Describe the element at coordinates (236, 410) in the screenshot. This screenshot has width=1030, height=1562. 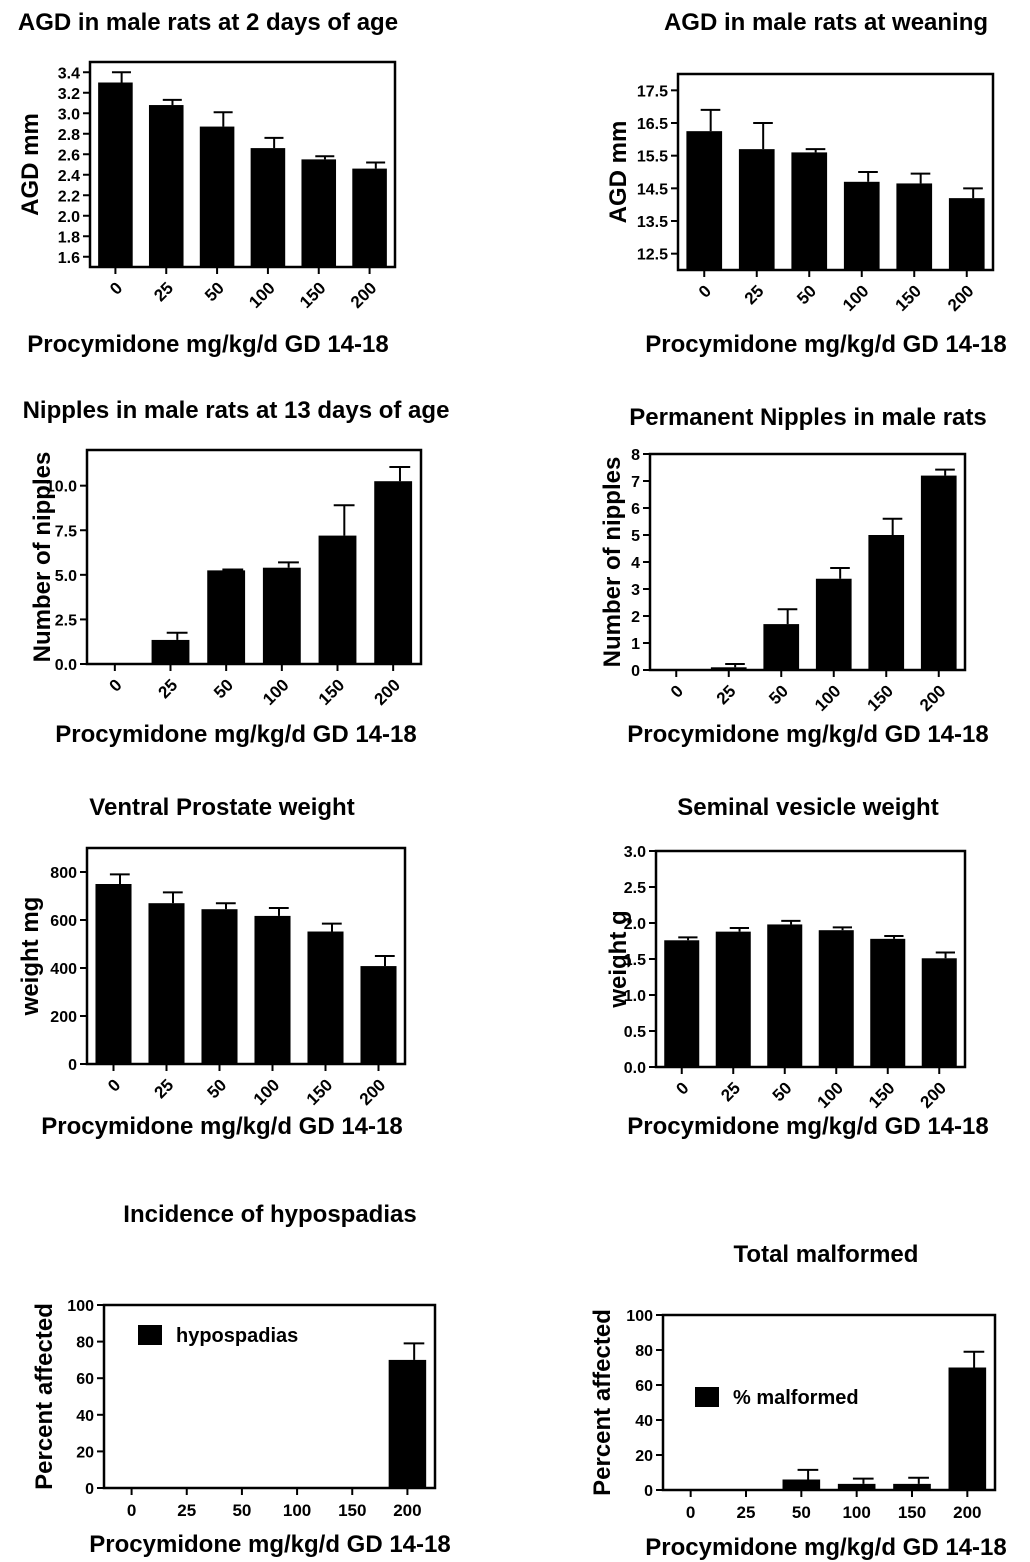
I see `chart-title: Nipples in male rats at 13 days of age` at that location.